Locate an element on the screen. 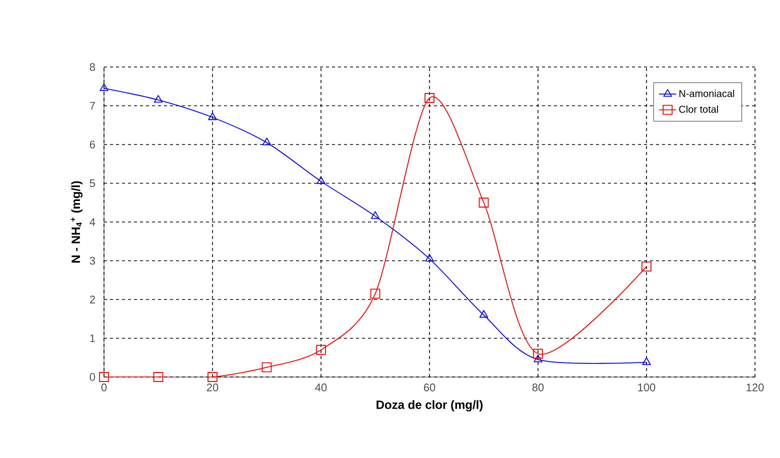 The height and width of the screenshot is (458, 780). x-tick-label: 60 is located at coordinates (430, 388).